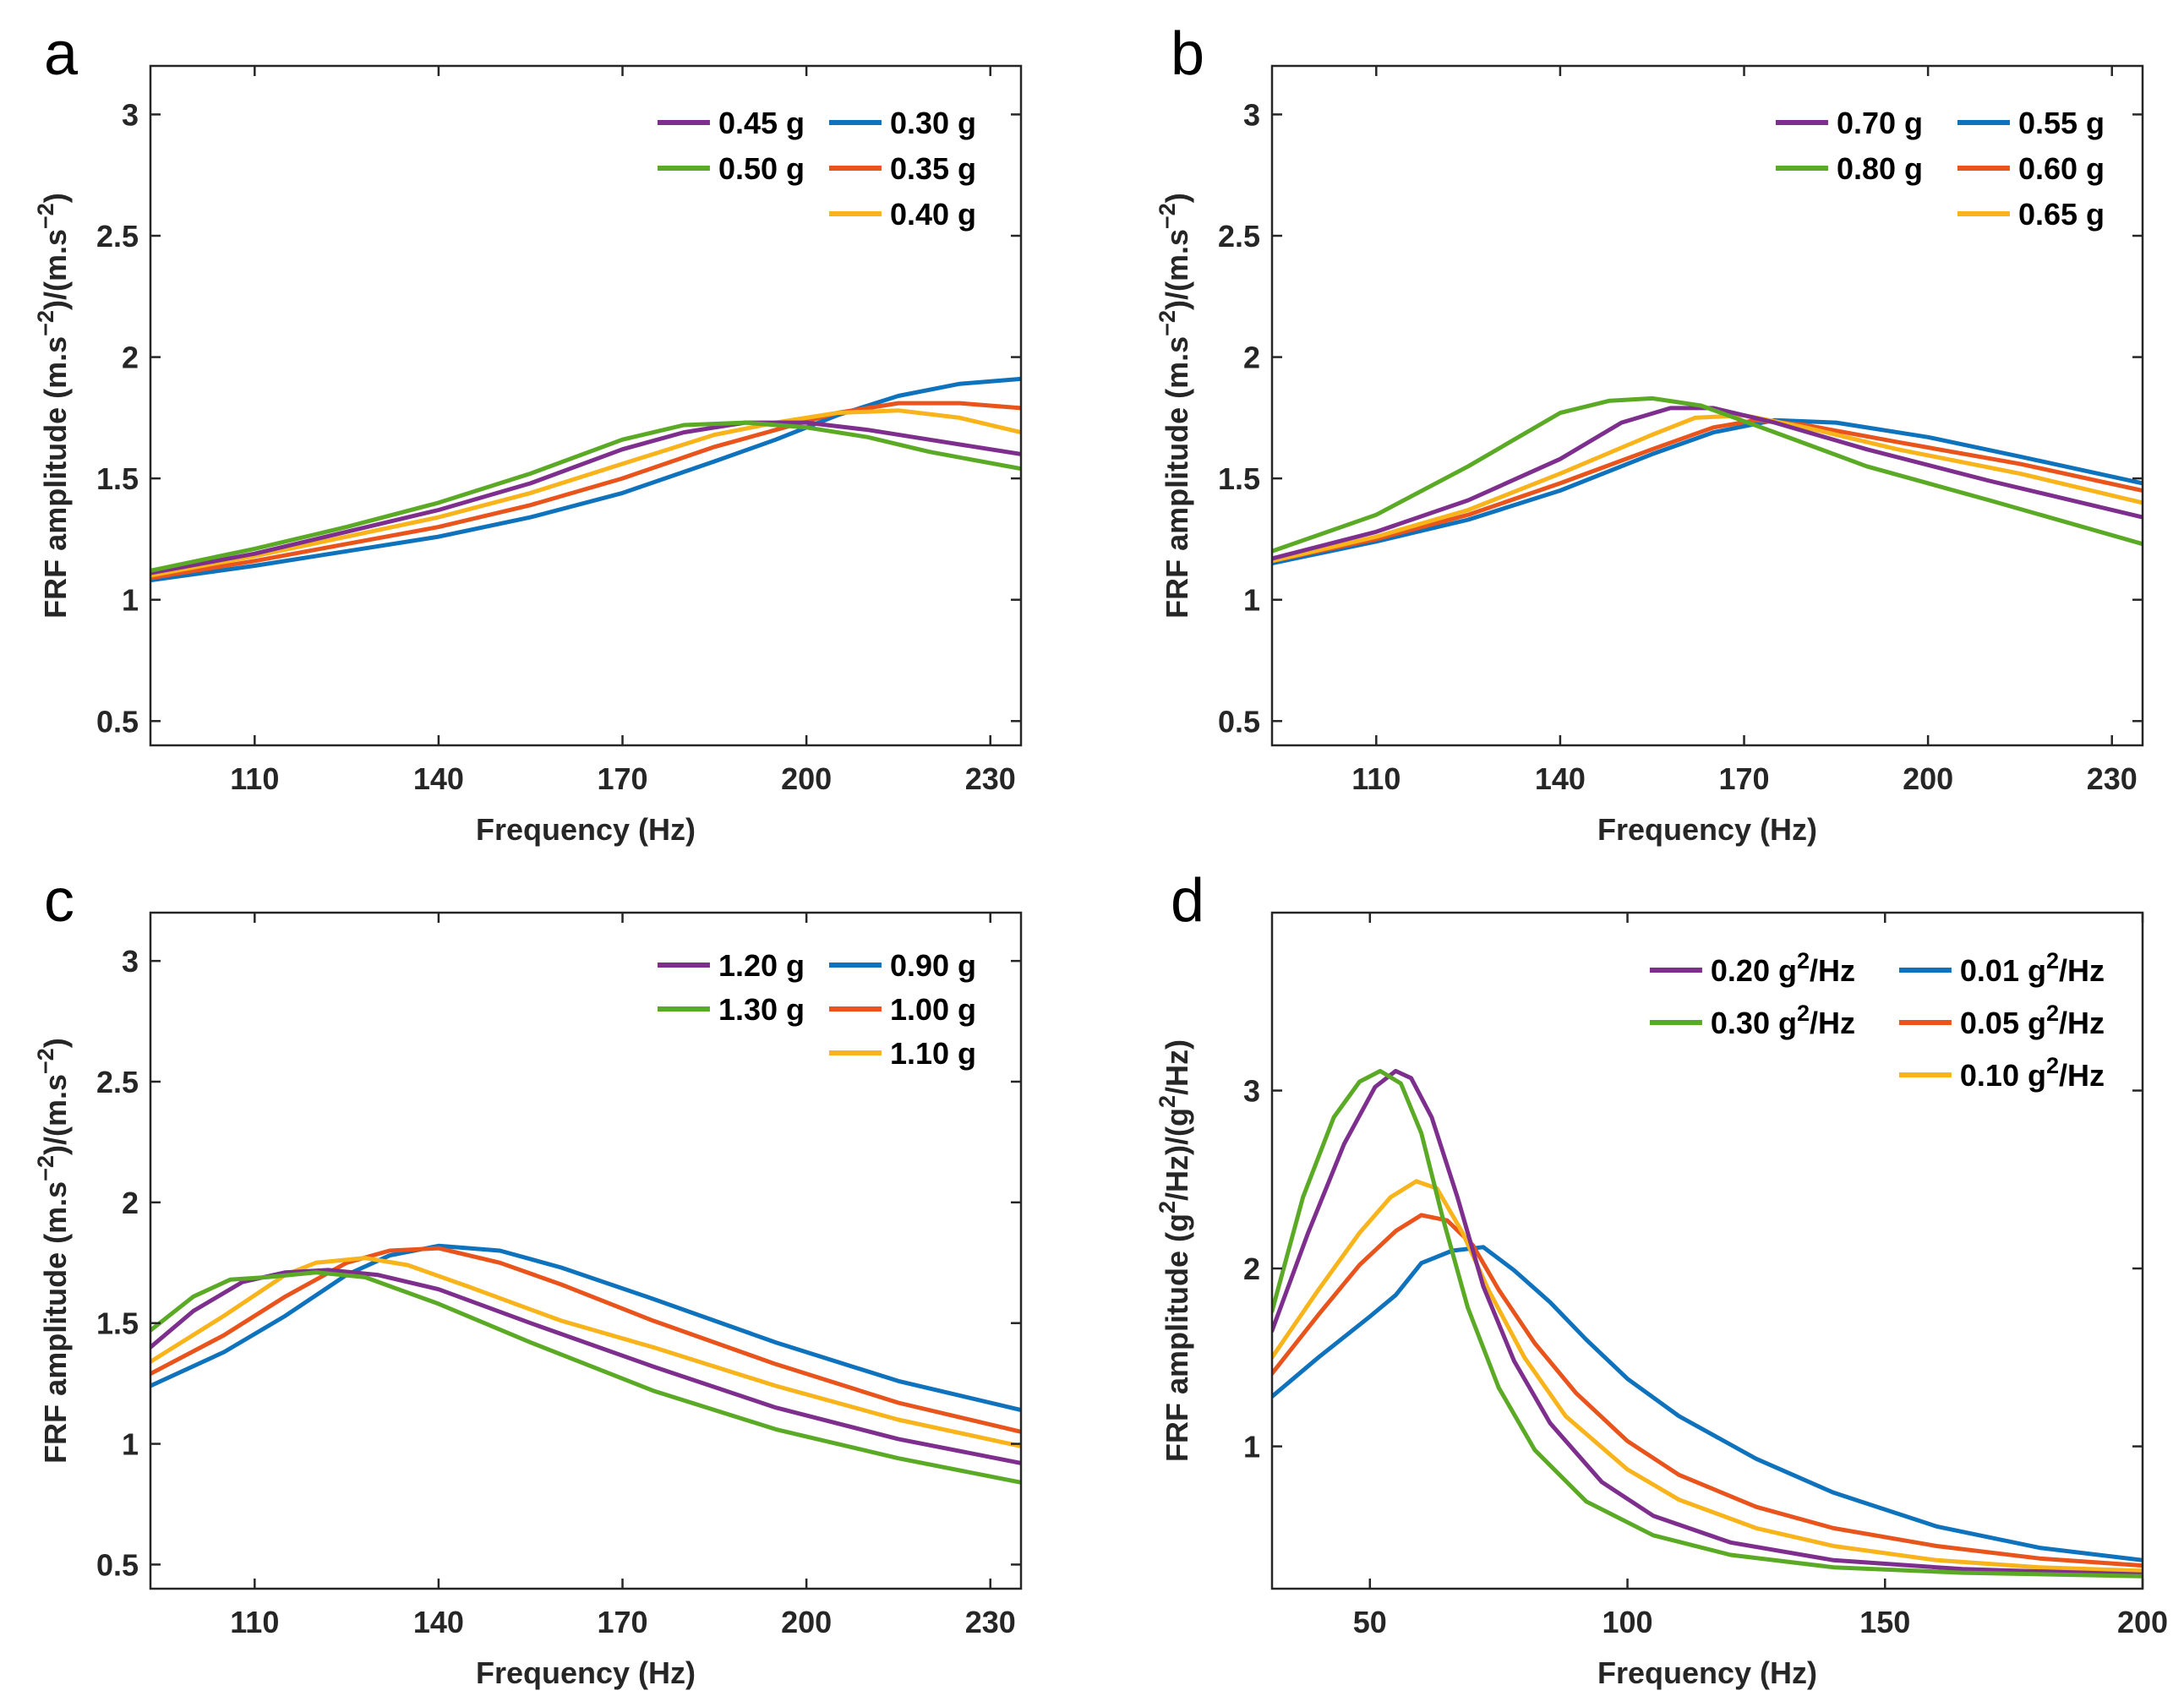 The image size is (2184, 1707). What do you see at coordinates (1880, 123) in the screenshot?
I see `legend-label: 0.70 g` at bounding box center [1880, 123].